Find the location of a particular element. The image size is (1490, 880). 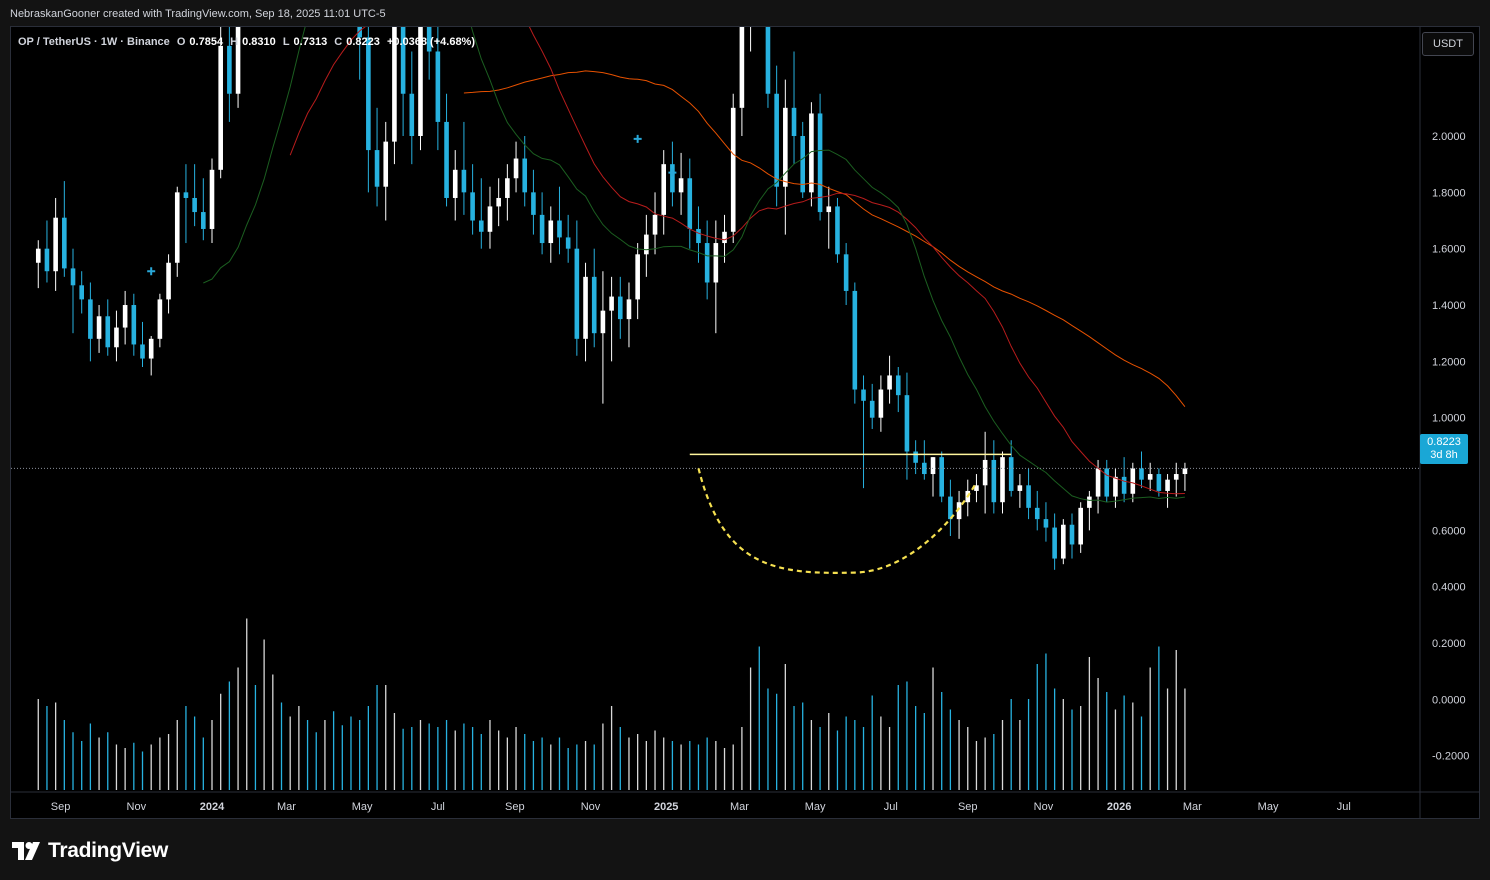

price-axis-label: 1.2000 is located at coordinates (1449, 362).